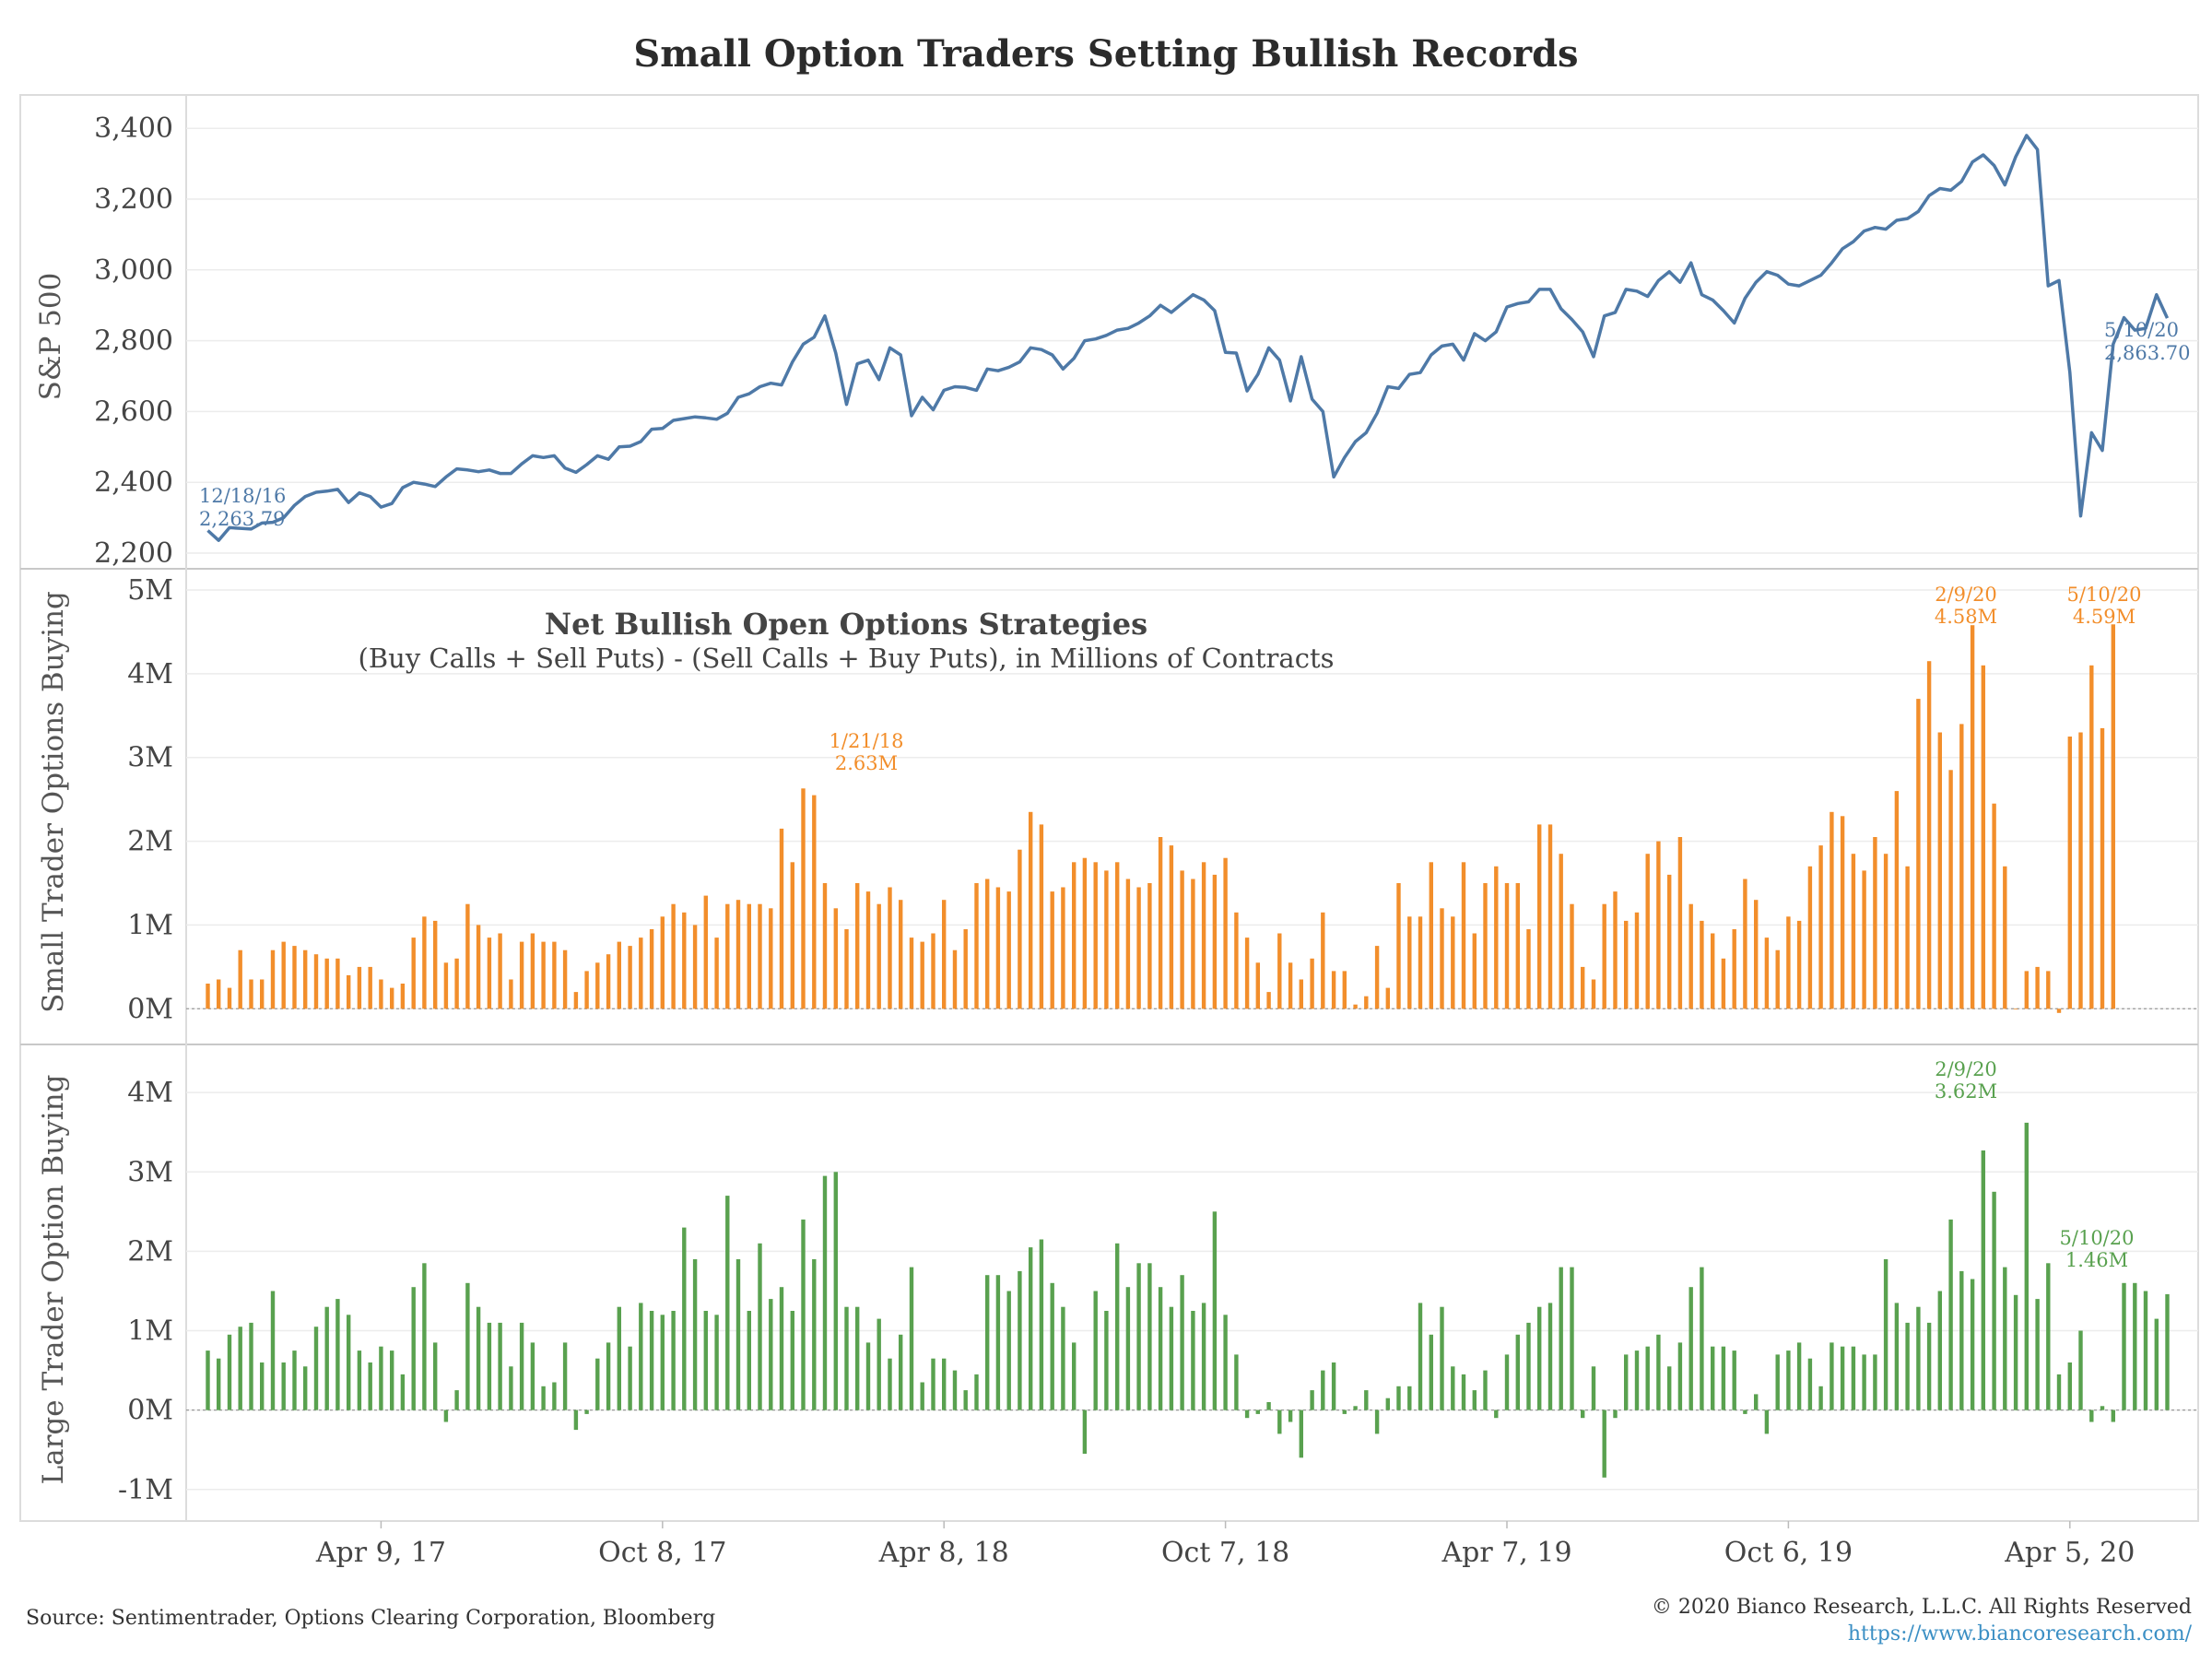 The height and width of the screenshot is (1663, 2212). What do you see at coordinates (2020, 1633) in the screenshot?
I see `website-link: https://www.biancoresearch.com/` at bounding box center [2020, 1633].